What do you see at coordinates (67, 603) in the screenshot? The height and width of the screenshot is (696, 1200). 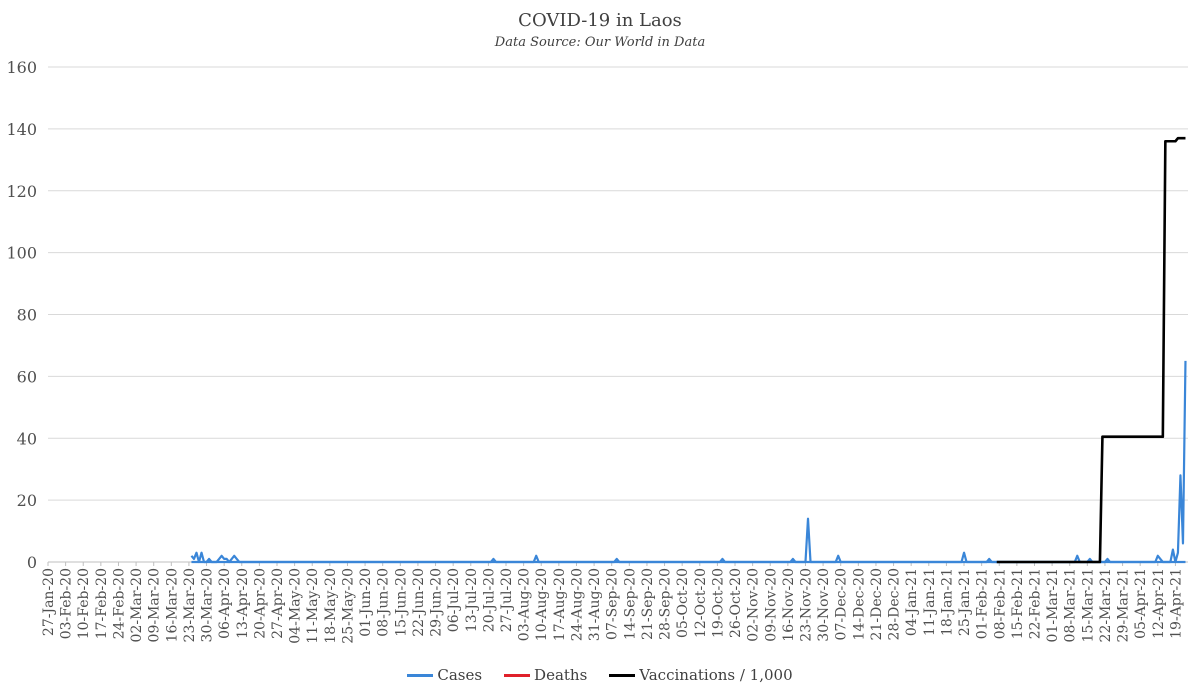 I see `x-tick-label-1: 03-Feb-20` at bounding box center [67, 603].